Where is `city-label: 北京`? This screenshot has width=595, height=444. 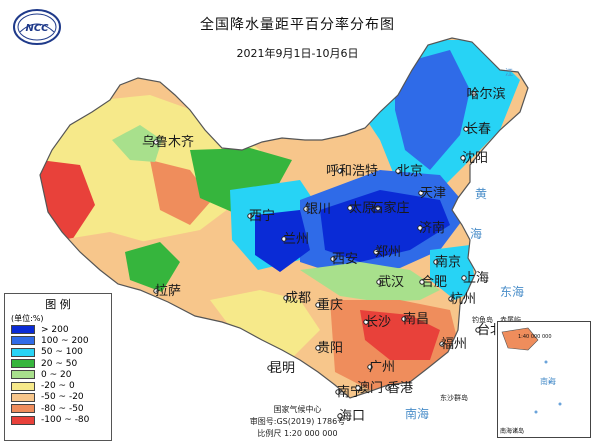
city-label: 北京 is located at coordinates (410, 171).